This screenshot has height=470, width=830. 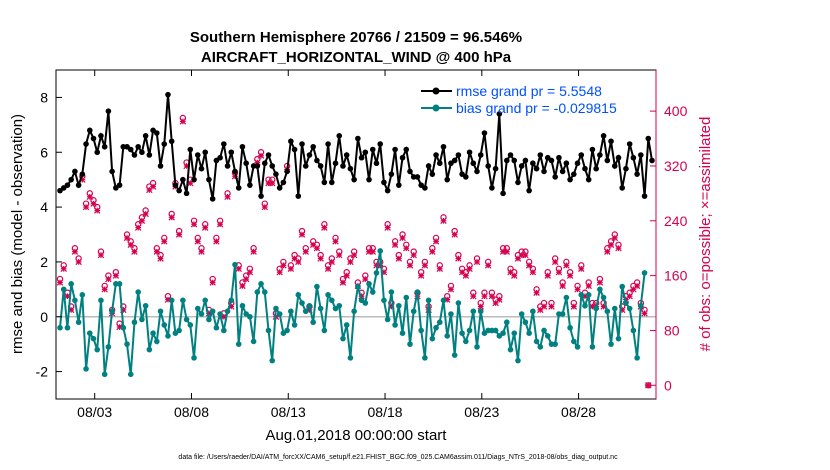 What do you see at coordinates (536, 108) in the screenshot?
I see `legend-bias-label: bias grand pr = -0.029815` at bounding box center [536, 108].